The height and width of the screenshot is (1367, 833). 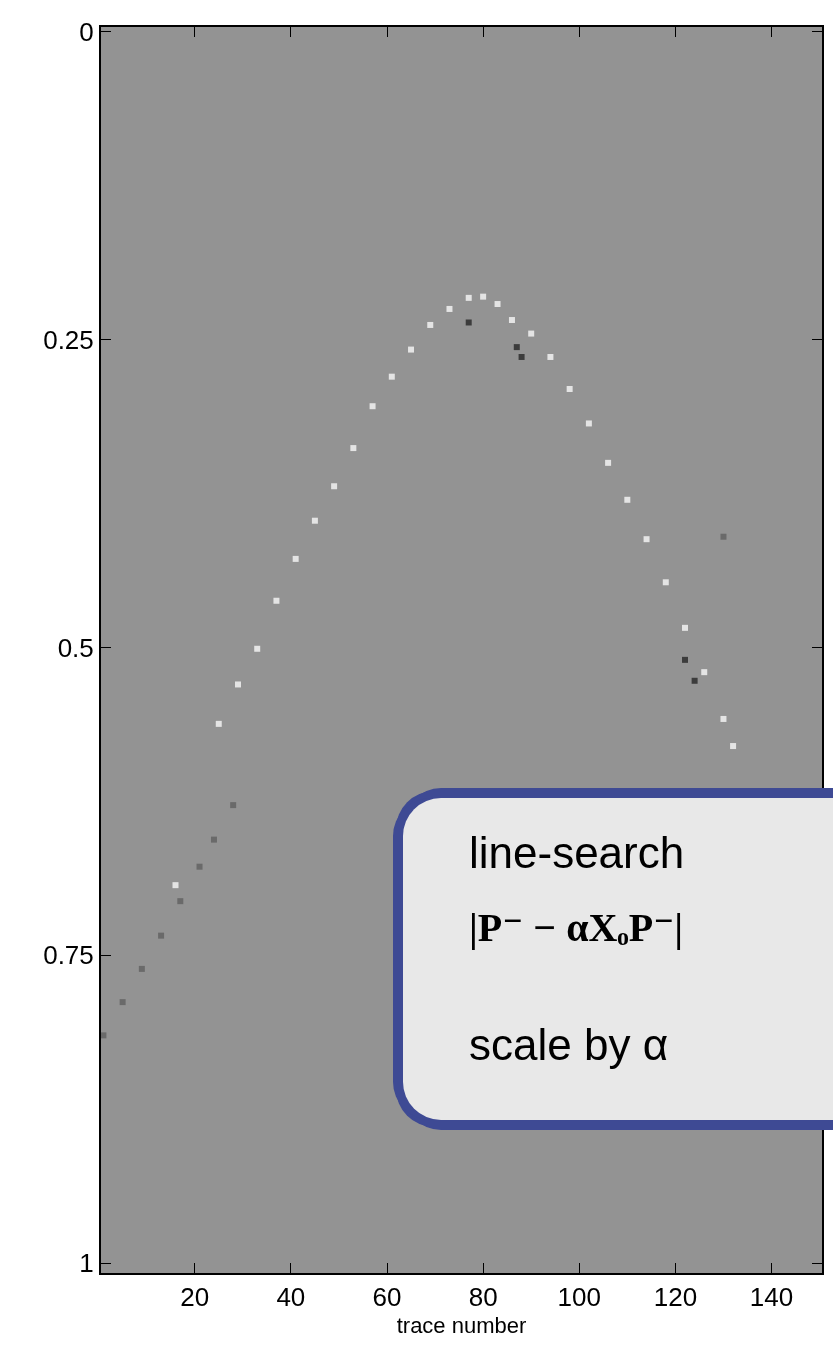 What do you see at coordinates (771, 1297) in the screenshot?
I see `x-tick-label: 140` at bounding box center [771, 1297].